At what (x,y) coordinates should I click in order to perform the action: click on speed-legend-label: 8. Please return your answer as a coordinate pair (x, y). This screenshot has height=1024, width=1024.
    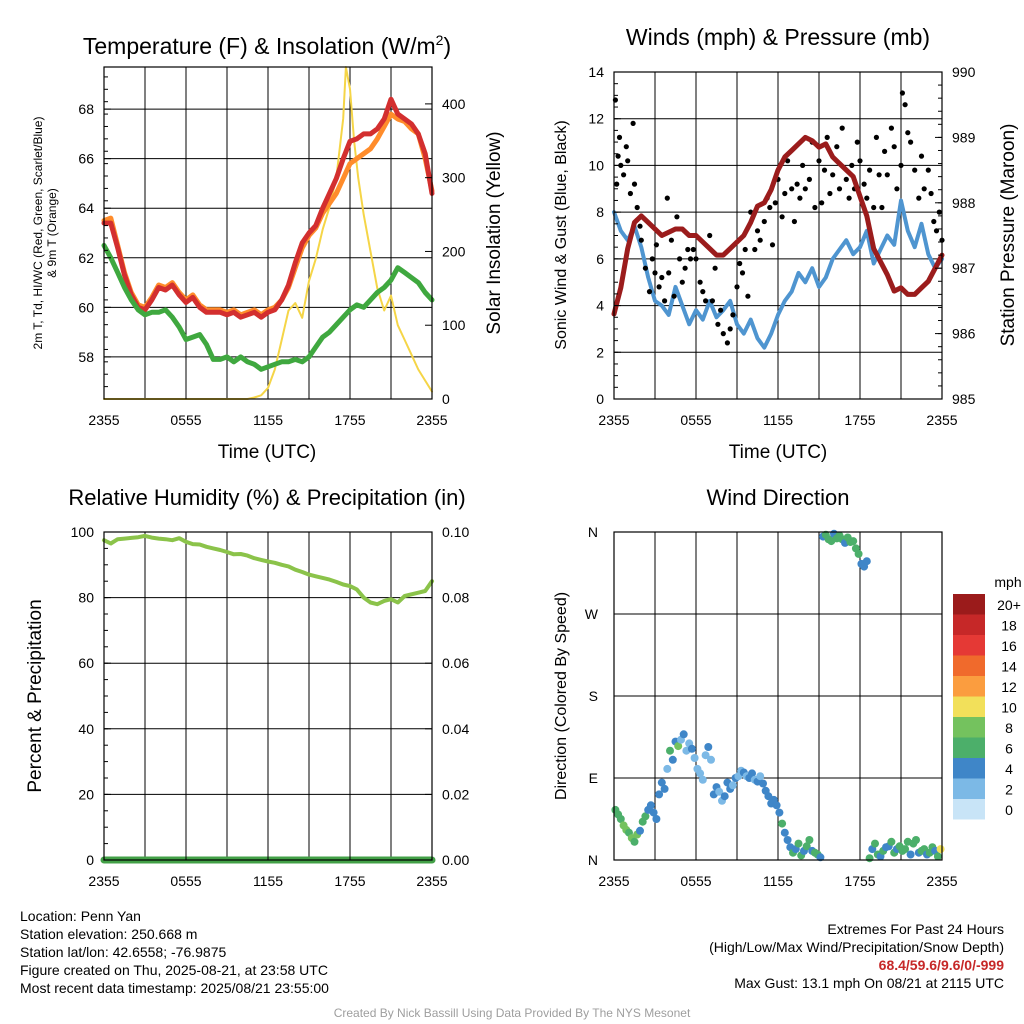
    Looking at the image, I should click on (1009, 728).